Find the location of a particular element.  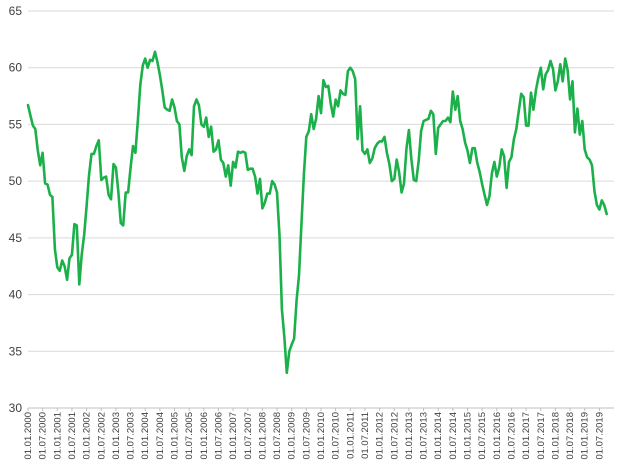

y-tick-label: 35 is located at coordinates (16, 351).